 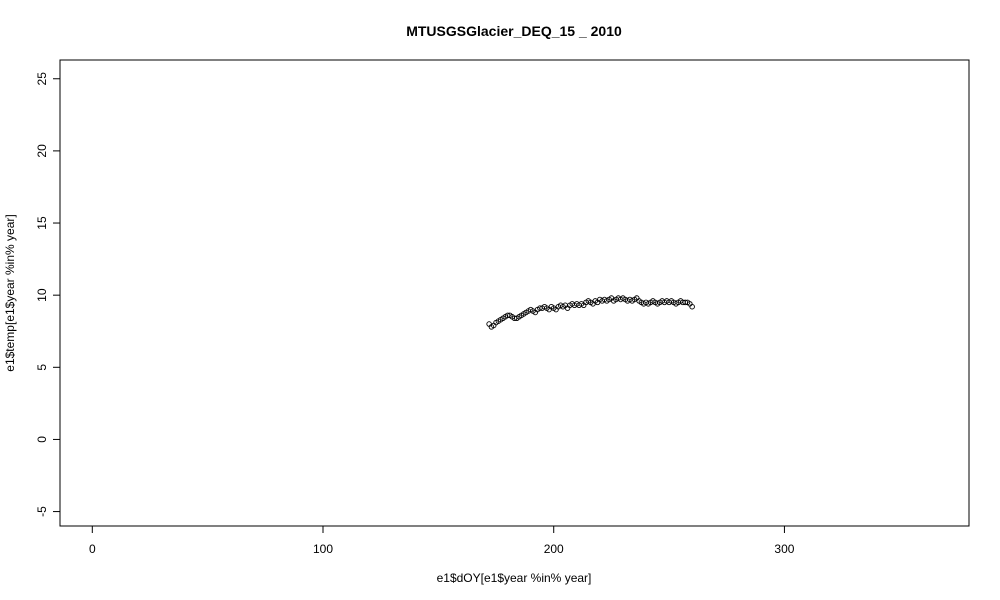 What do you see at coordinates (514, 31) in the screenshot?
I see `chart-title: MTUSGSGlacier_DEQ_15 _ 2010` at bounding box center [514, 31].